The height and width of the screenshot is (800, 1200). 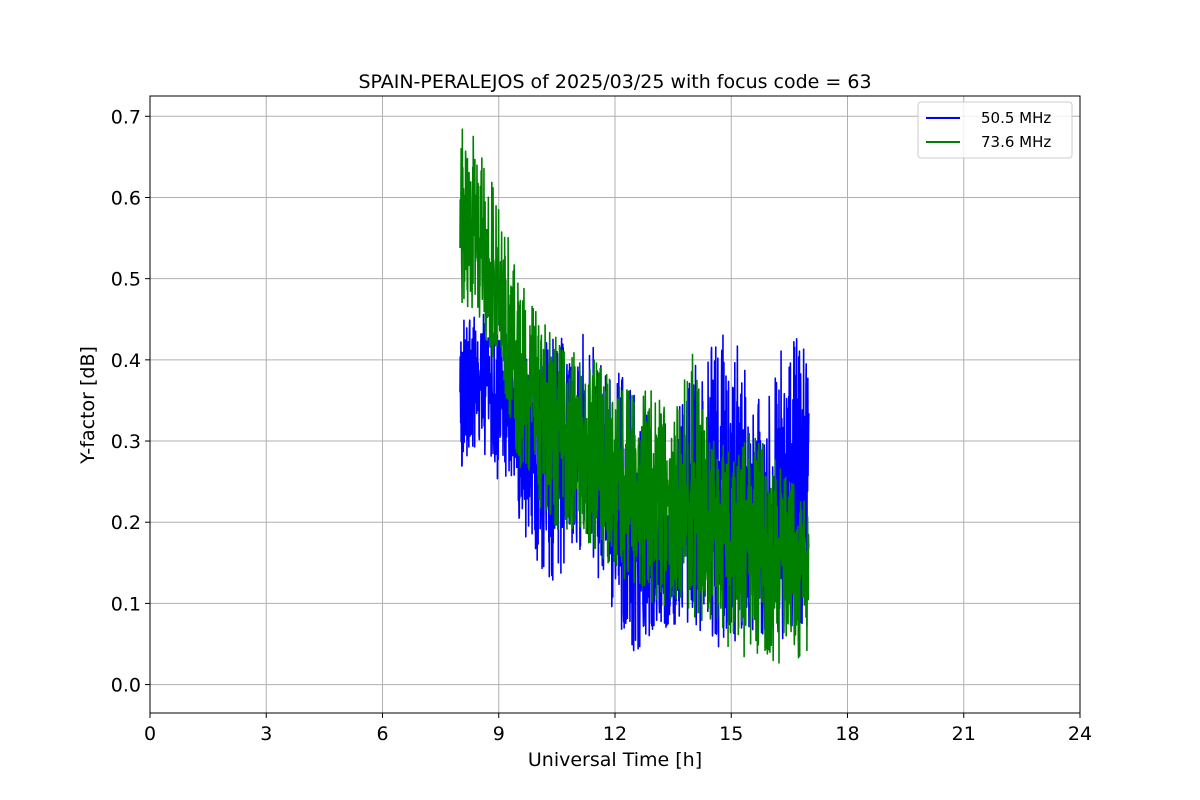 What do you see at coordinates (126, 361) in the screenshot?
I see `y-tick-label: 0.4` at bounding box center [126, 361].